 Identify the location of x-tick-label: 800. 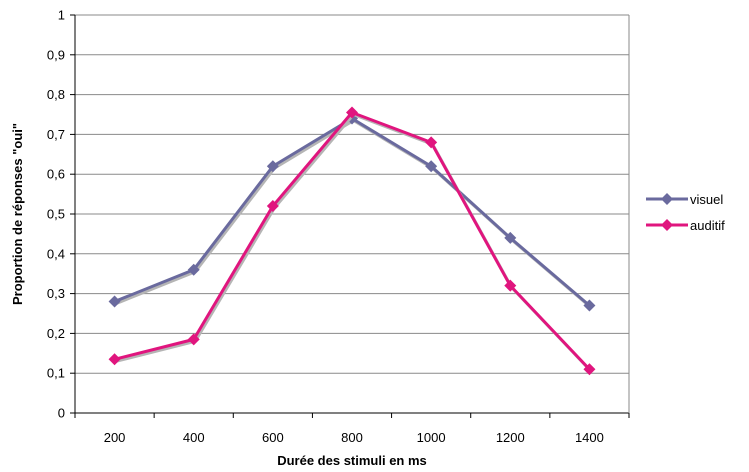
(352, 437).